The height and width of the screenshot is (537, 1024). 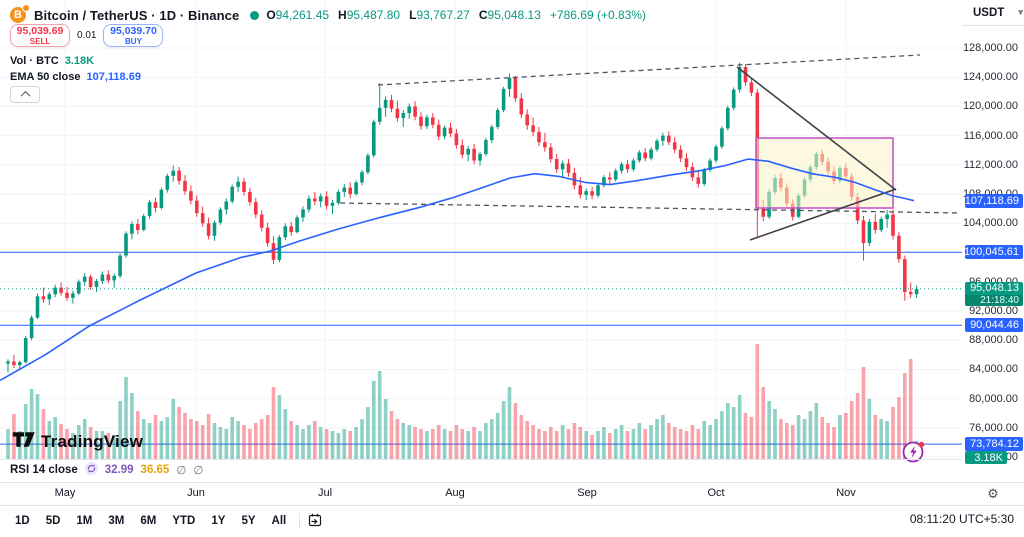 I want to click on collapse-legend-button, so click(x=25, y=94).